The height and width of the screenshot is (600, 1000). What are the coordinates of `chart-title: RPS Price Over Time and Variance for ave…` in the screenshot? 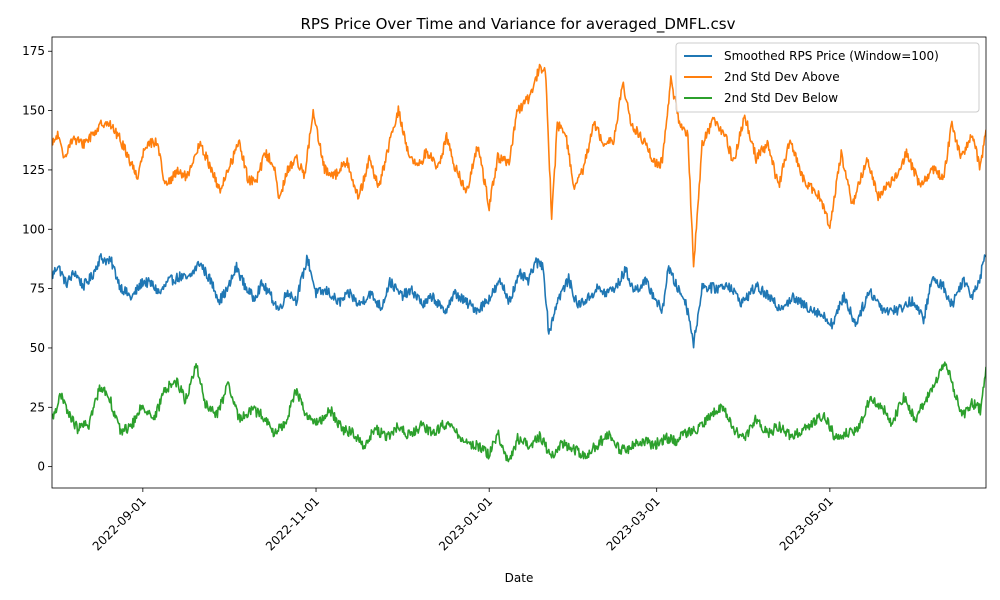 It's located at (518, 24).